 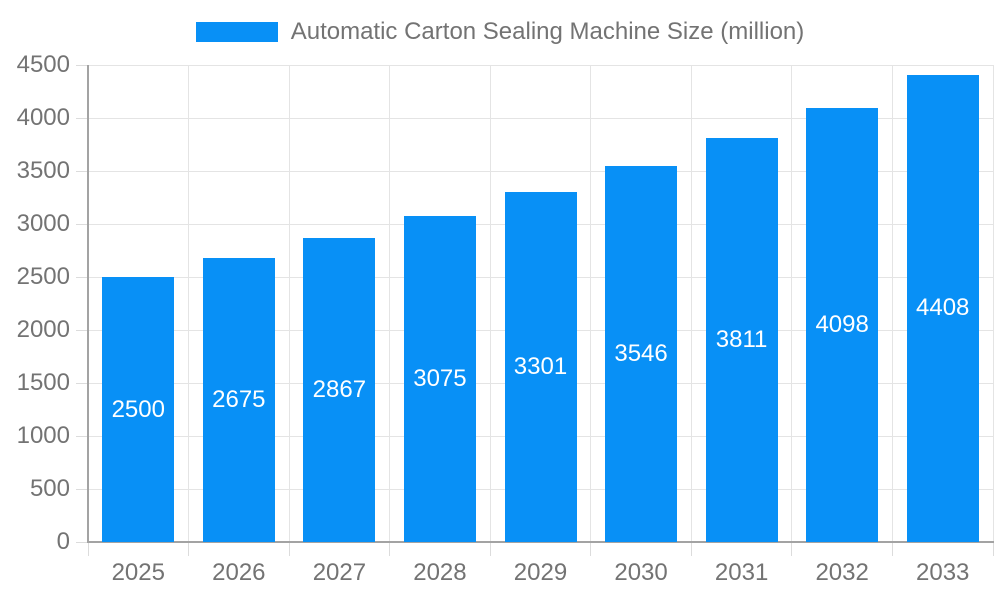 I want to click on y-tick-label: 500, so click(x=49, y=488).